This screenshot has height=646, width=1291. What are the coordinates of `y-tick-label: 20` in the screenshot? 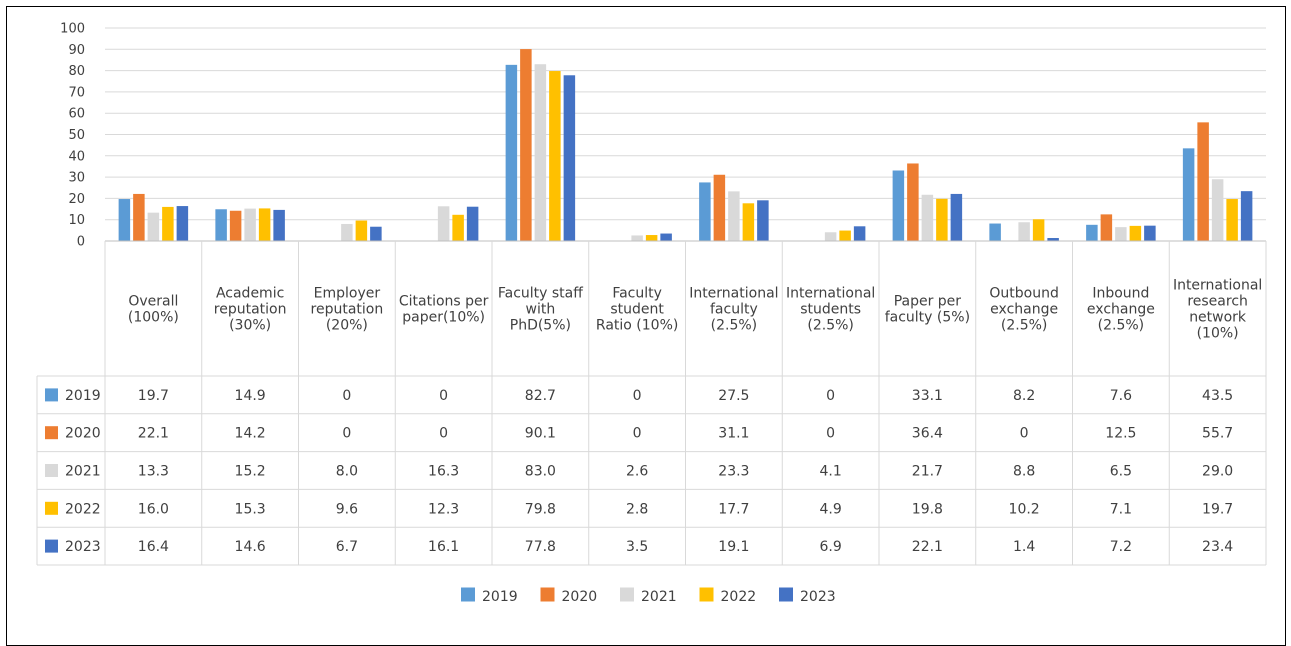 It's located at (76, 199).